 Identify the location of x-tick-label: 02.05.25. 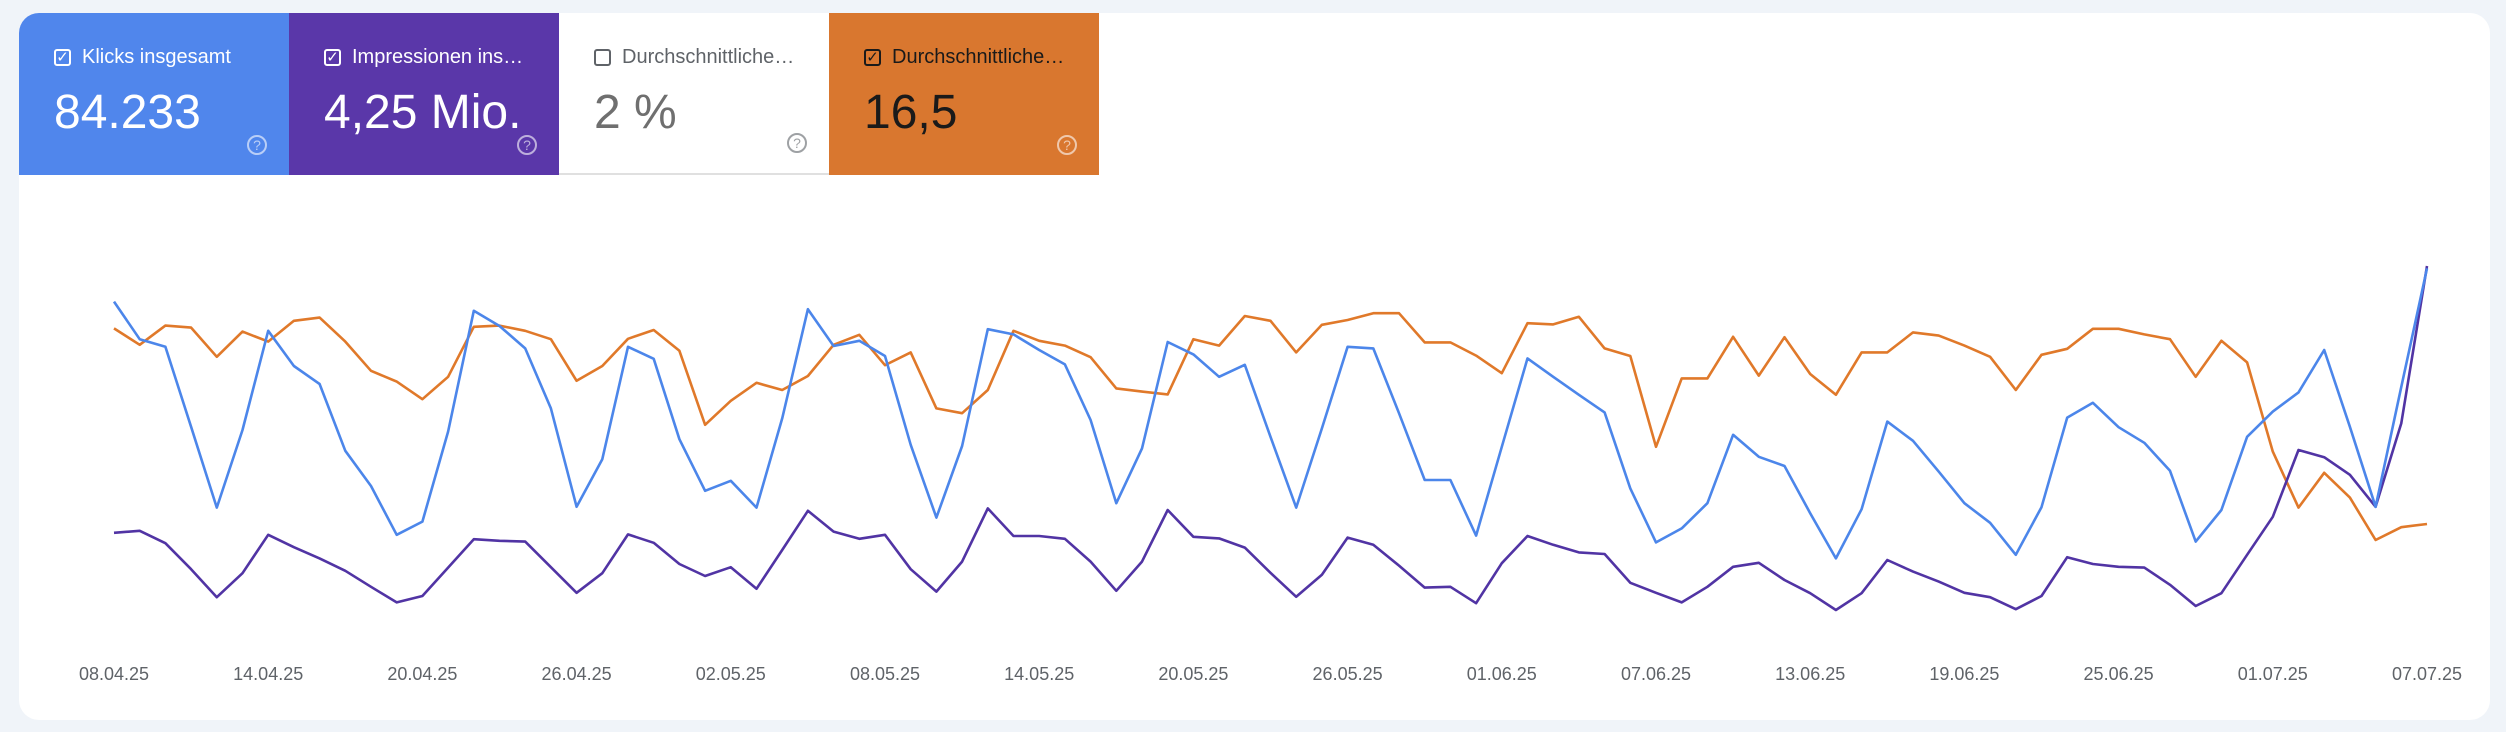
(731, 674).